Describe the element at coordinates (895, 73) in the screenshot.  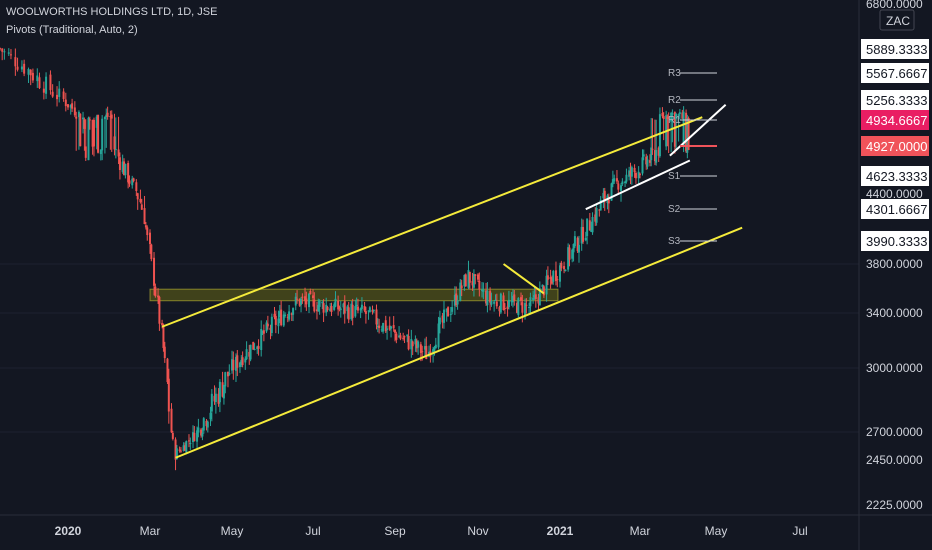
I see `price-box` at that location.